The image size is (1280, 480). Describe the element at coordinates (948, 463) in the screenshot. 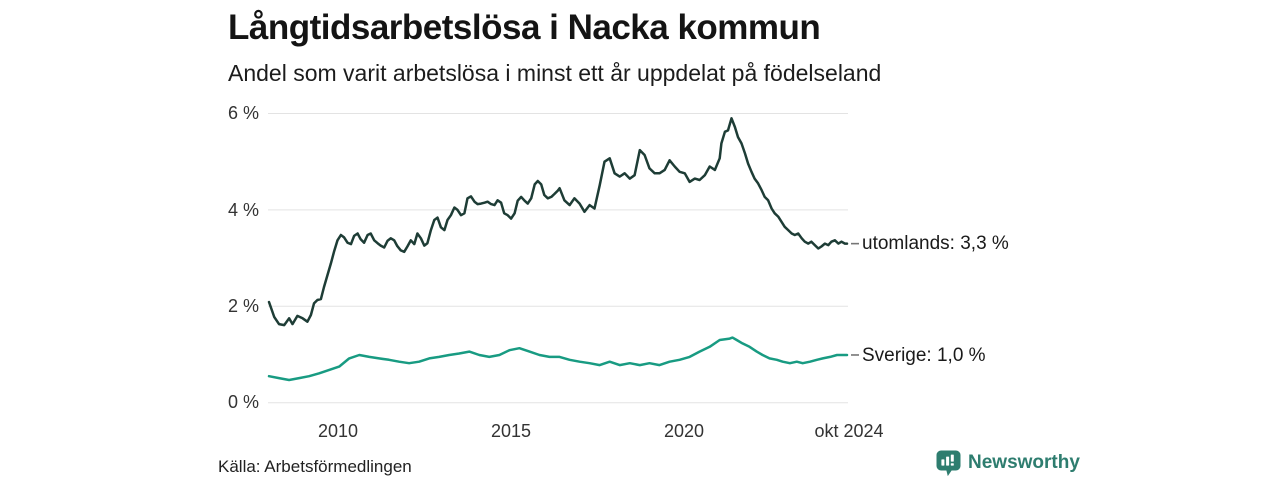

I see `newsworthy-bubble-barchart-icon` at that location.